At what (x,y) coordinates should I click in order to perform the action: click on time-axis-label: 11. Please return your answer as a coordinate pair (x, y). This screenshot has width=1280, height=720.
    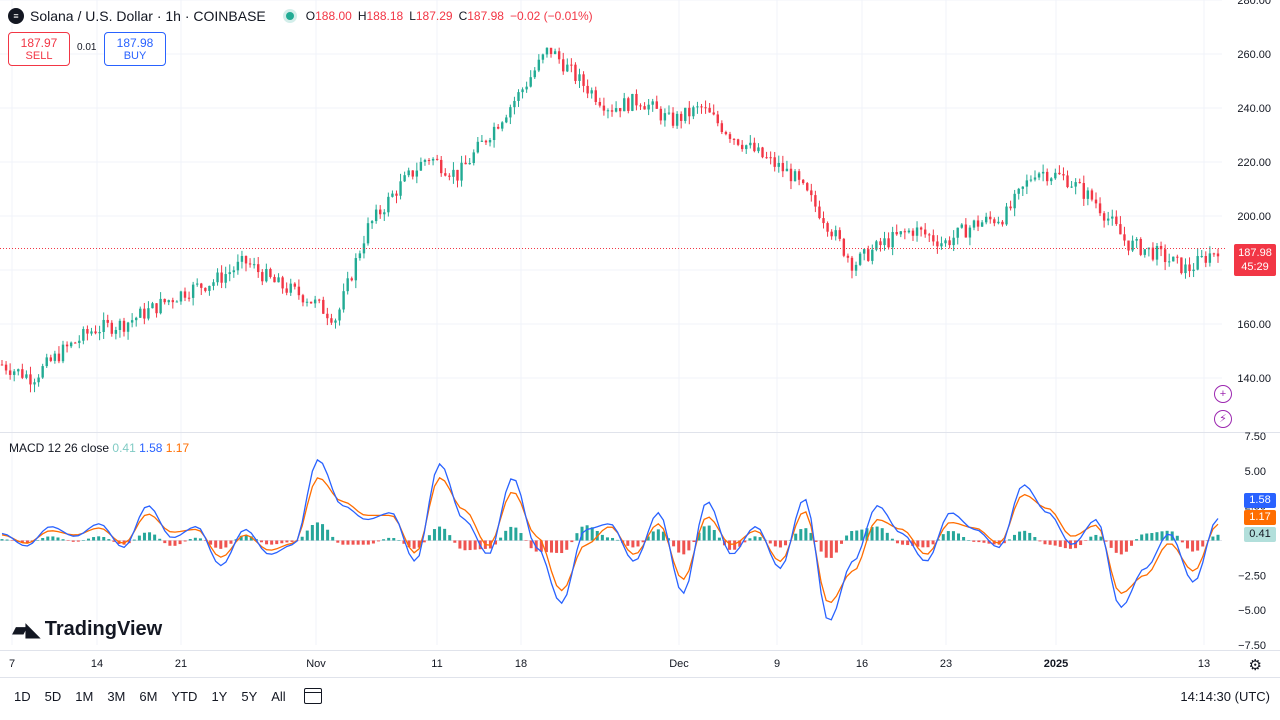
    Looking at the image, I should click on (436, 664).